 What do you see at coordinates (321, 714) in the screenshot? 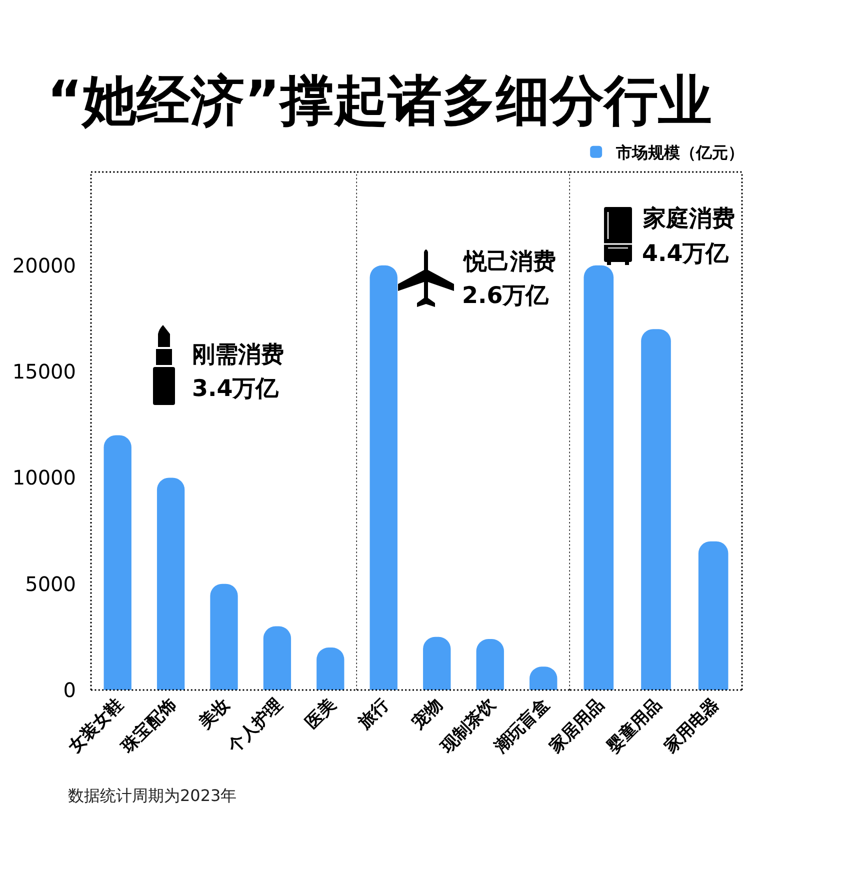
I see `x-tick-label: 医美` at bounding box center [321, 714].